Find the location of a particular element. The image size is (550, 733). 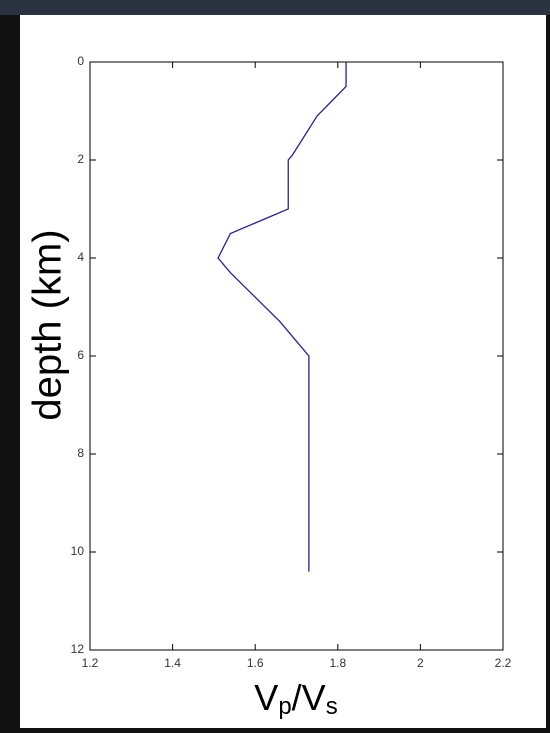

x-label-part: s is located at coordinates (332, 706).